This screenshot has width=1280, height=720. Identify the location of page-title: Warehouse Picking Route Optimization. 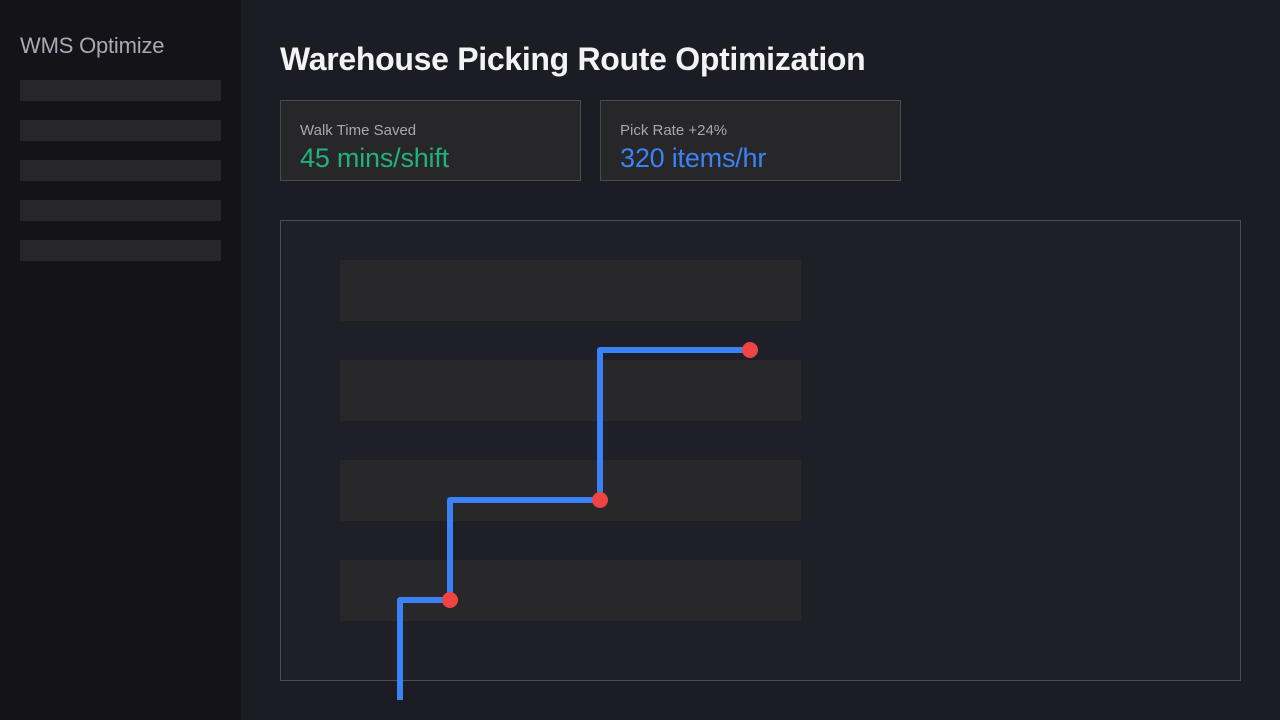
(573, 59).